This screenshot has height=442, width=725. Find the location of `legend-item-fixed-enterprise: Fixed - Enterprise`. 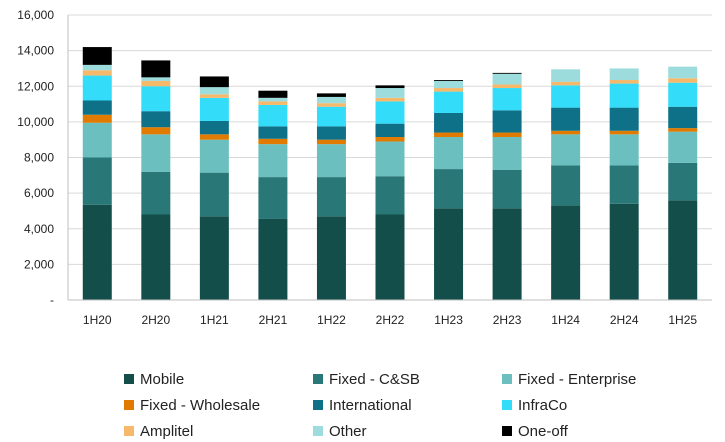

legend-item-fixed-enterprise: Fixed - Enterprise is located at coordinates (569, 379).